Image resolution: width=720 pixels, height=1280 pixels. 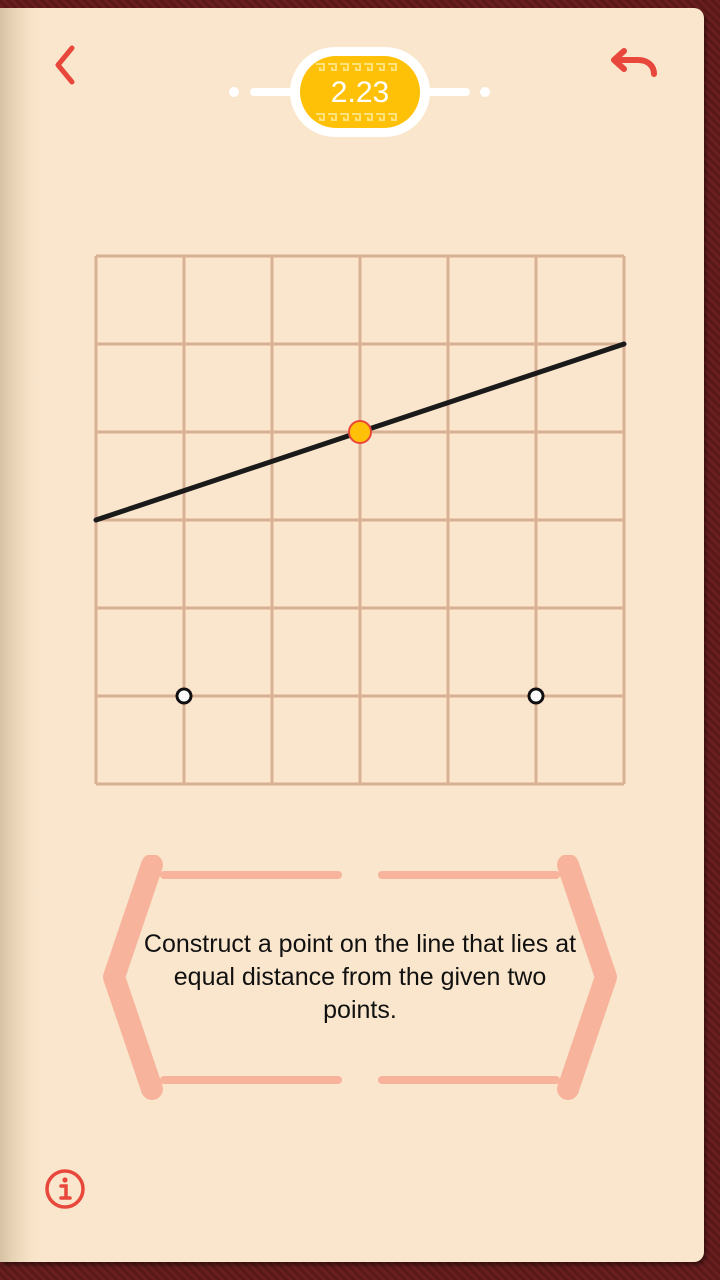 What do you see at coordinates (275, 92) in the screenshot?
I see `progress-bar-left` at bounding box center [275, 92].